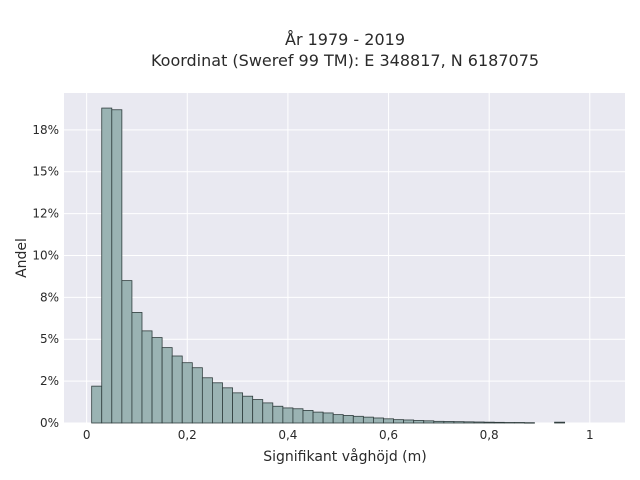 The width and height of the screenshot is (640, 480). What do you see at coordinates (49, 297) in the screenshot?
I see `y-tick-label: 8%` at bounding box center [49, 297].